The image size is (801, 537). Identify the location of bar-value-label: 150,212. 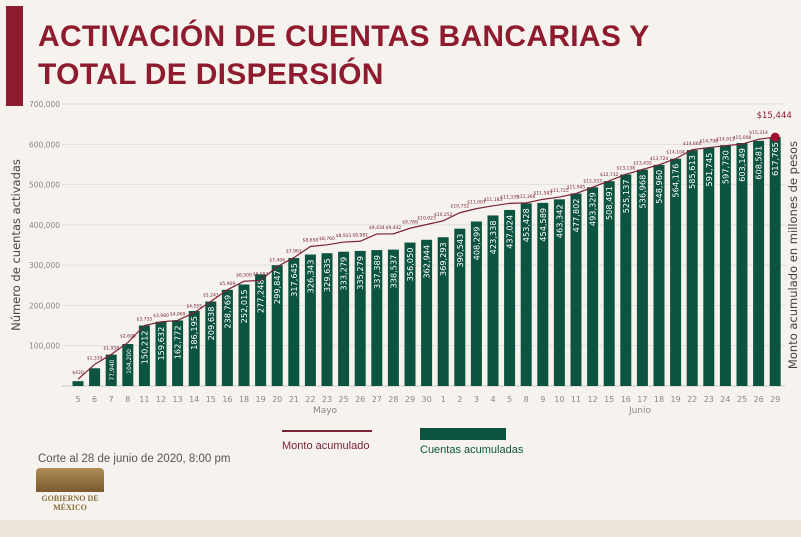
(144, 347).